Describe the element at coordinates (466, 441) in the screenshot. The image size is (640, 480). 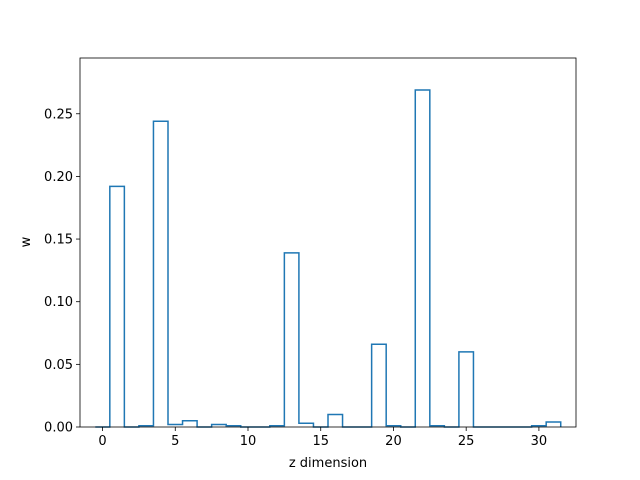
I see `x-tick-label-25: 25` at that location.